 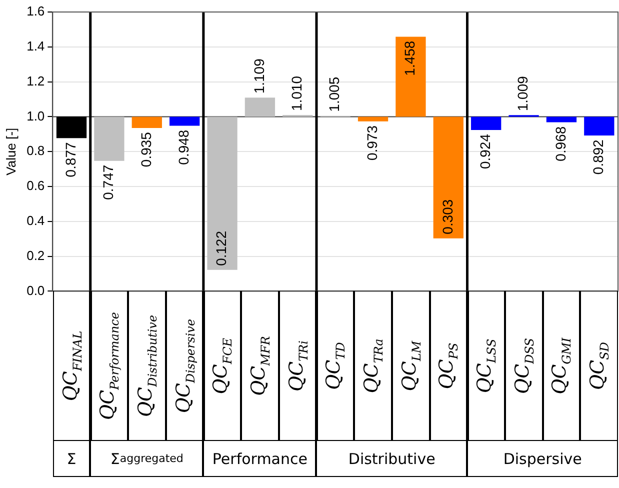 I want to click on data-label: 0.892, so click(x=598, y=157).